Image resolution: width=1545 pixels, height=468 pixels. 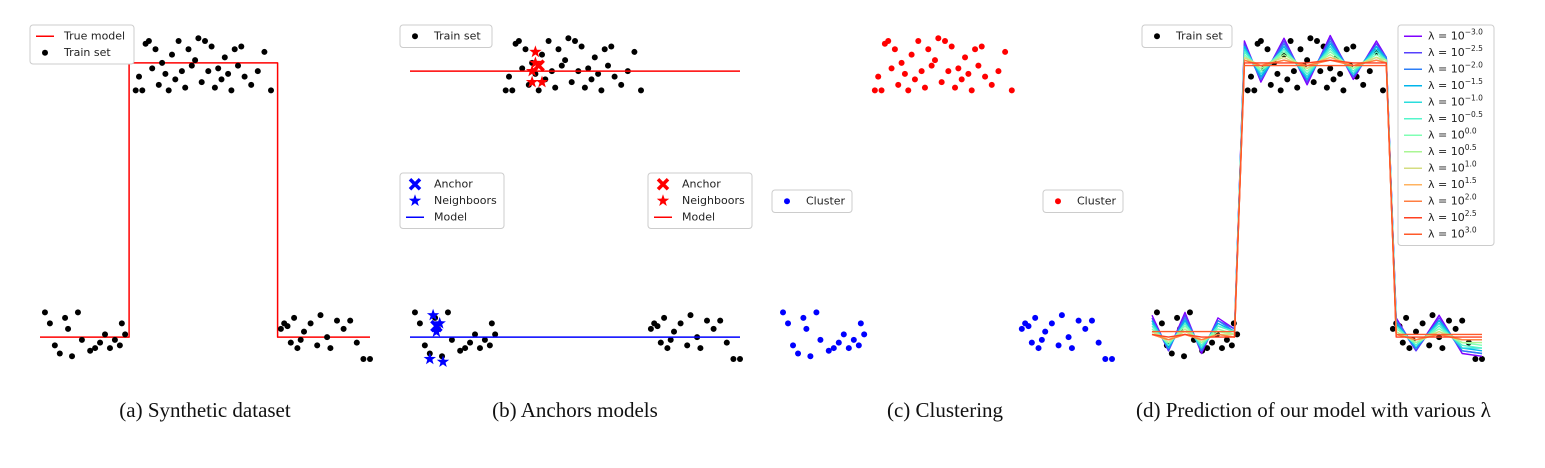 What do you see at coordinates (205, 410) in the screenshot?
I see `caption: (a) Synthetic dataset` at bounding box center [205, 410].